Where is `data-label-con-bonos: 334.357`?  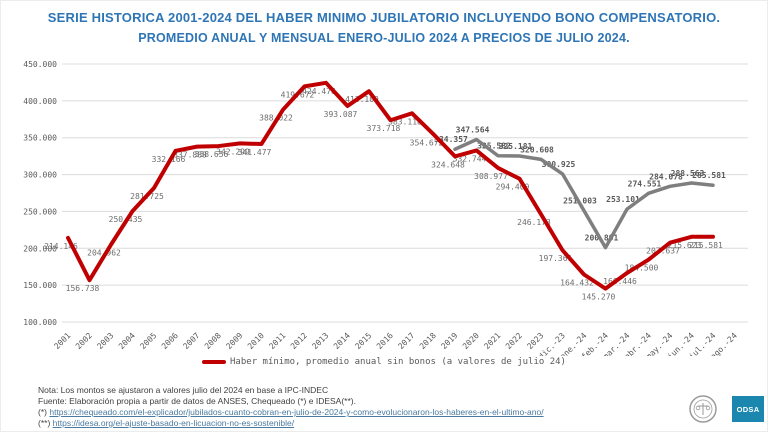
data-label-con-bonos: 334.357 is located at coordinates (451, 139).